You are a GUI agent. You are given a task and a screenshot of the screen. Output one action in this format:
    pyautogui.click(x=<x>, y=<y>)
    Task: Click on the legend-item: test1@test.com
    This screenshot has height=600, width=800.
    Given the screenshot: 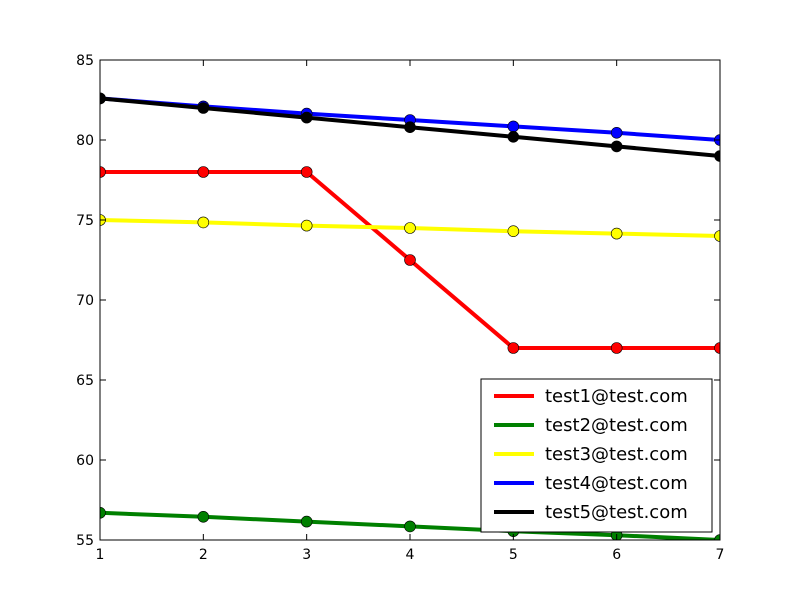 What is the action you would take?
    pyautogui.click(x=591, y=396)
    